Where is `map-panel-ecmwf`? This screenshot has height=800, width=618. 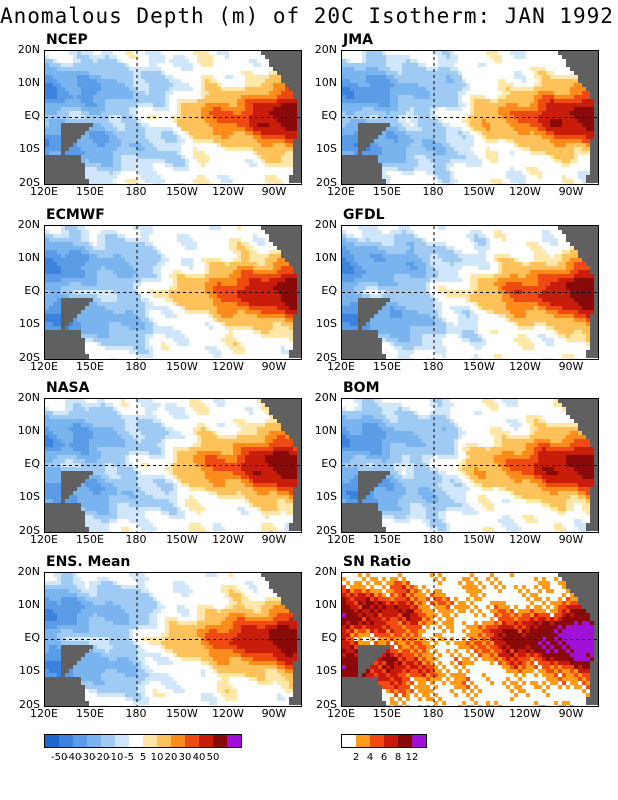
map-panel-ecmwf is located at coordinates (173, 292).